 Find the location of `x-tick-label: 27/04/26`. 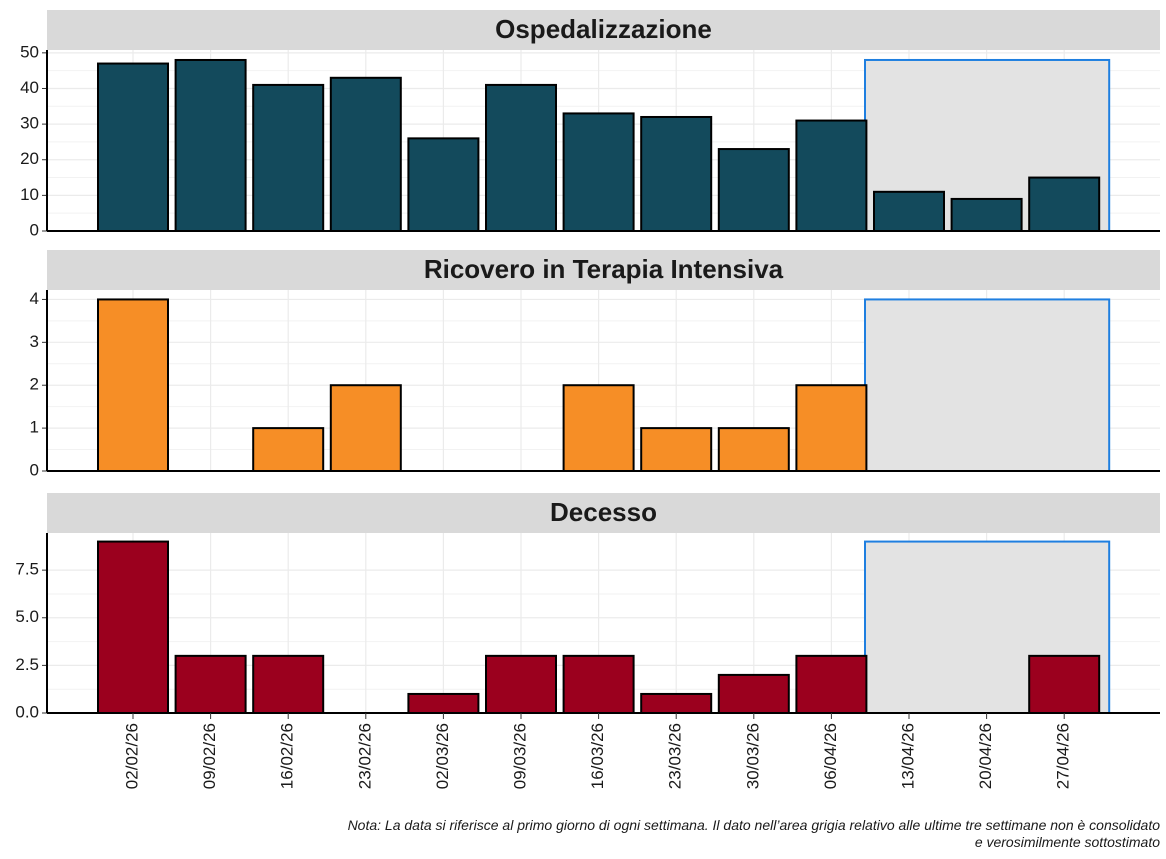

x-tick-label: 27/04/26 is located at coordinates (1063, 756).